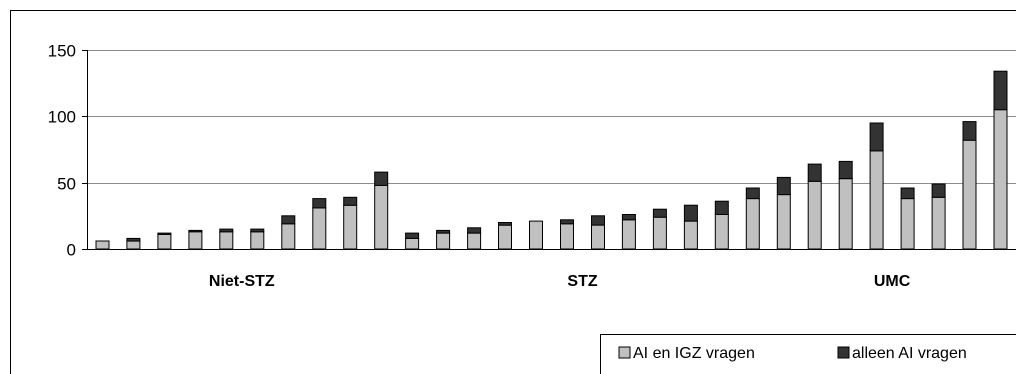 Image resolution: width=1016 pixels, height=374 pixels. I want to click on group-label: UMC, so click(892, 281).